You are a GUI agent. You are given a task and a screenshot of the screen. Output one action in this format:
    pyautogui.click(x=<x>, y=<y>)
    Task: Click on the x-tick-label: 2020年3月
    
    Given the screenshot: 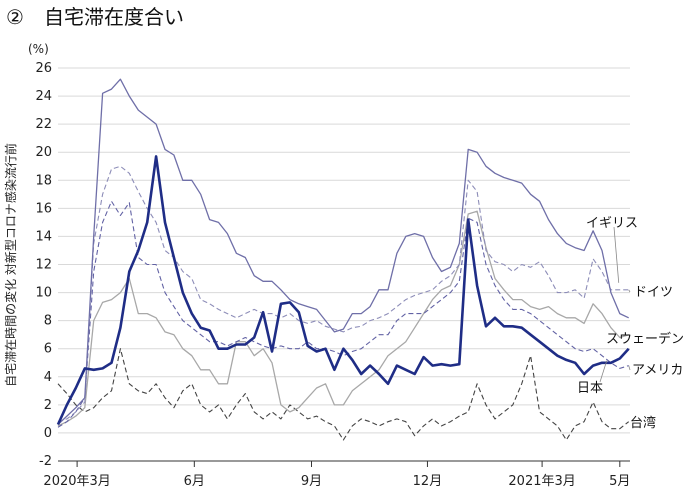 What is the action you would take?
    pyautogui.click(x=76, y=481)
    